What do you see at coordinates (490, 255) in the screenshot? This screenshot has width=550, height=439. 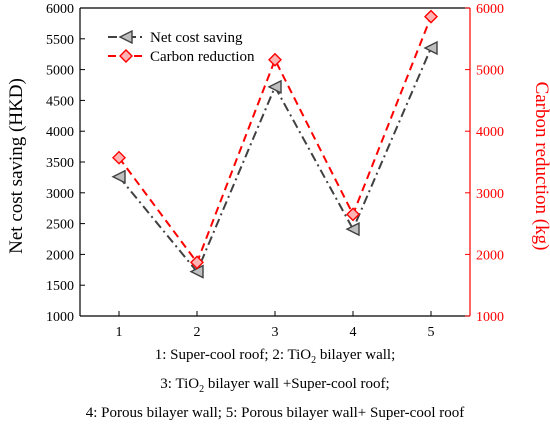 I see `right-tick-label: 2000` at bounding box center [490, 255].